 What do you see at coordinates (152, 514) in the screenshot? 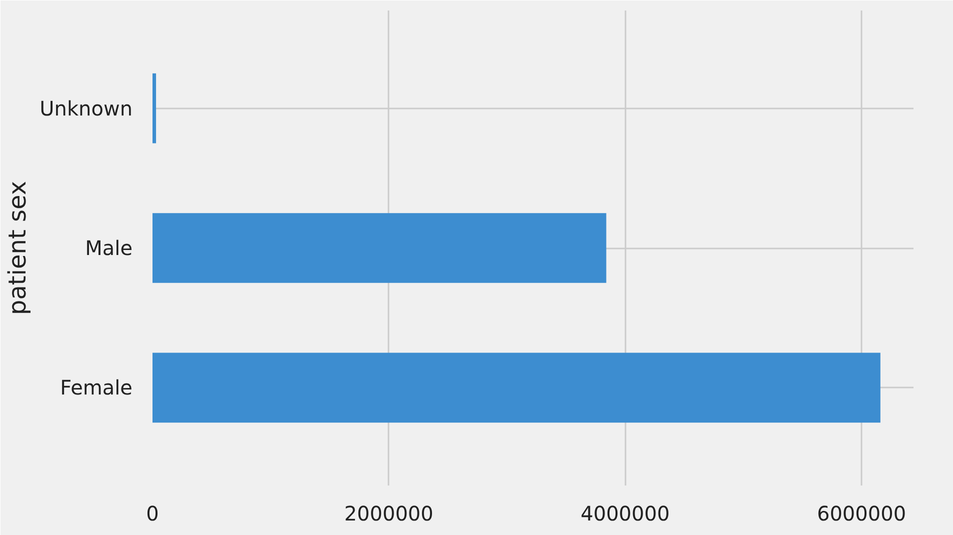
I see `x-tick-label: 0` at bounding box center [152, 514].